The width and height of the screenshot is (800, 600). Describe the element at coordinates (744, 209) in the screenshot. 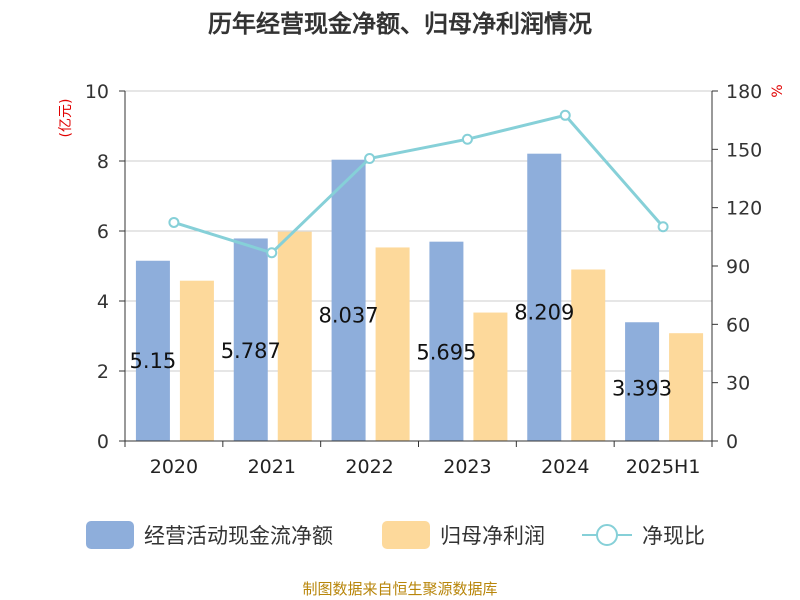

I see `right-tick-label: 120` at that location.